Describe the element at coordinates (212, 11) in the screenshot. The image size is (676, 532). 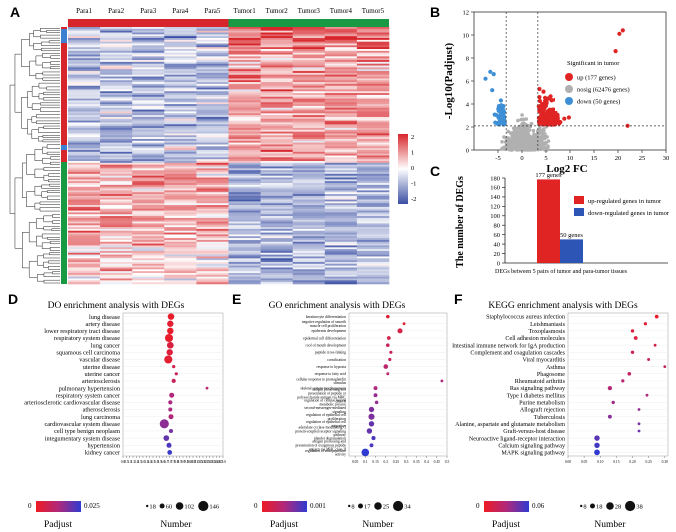
I see `column-label: Para5` at that location.